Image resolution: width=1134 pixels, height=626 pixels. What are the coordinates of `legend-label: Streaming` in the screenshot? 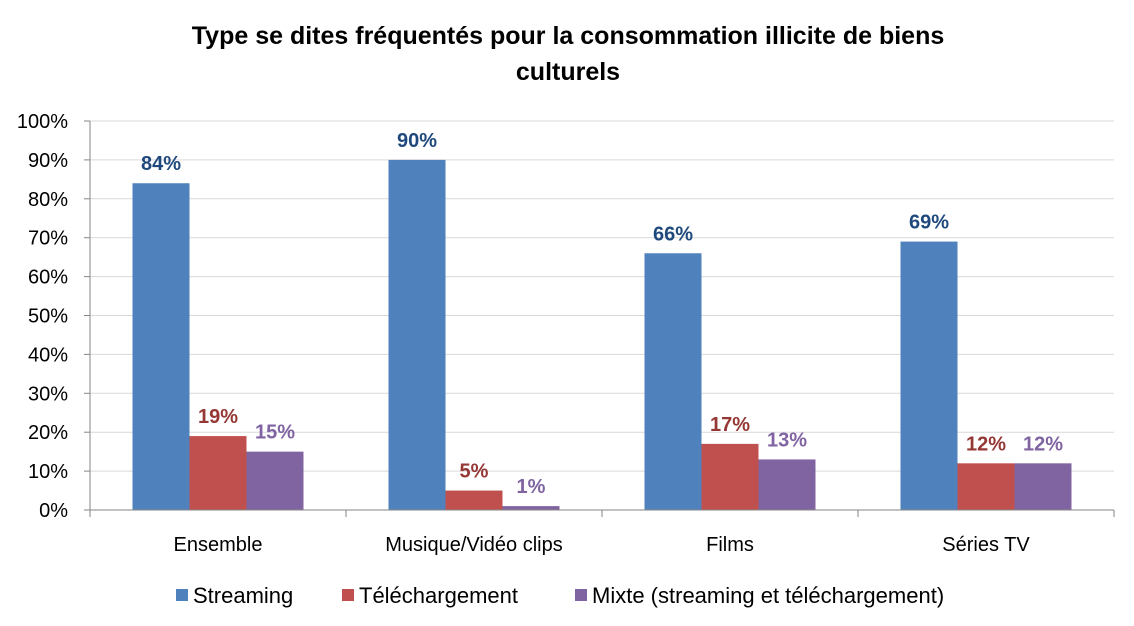 It's located at (243, 595).